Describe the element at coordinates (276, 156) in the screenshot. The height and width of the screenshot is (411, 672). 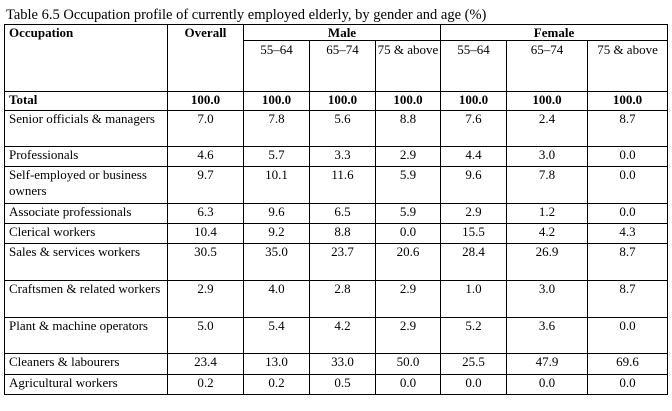
I see `table-cell: 5.7` at that location.